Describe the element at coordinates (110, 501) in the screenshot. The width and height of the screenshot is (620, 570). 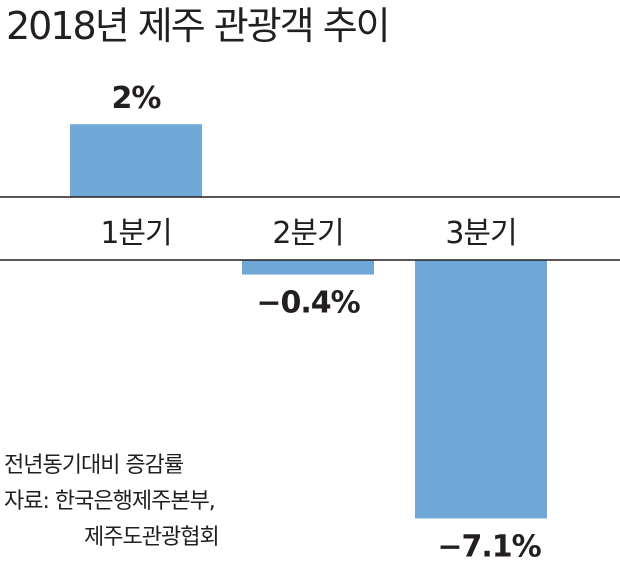
I see `note-line-2: 자료: 한국은행제주본부,` at that location.